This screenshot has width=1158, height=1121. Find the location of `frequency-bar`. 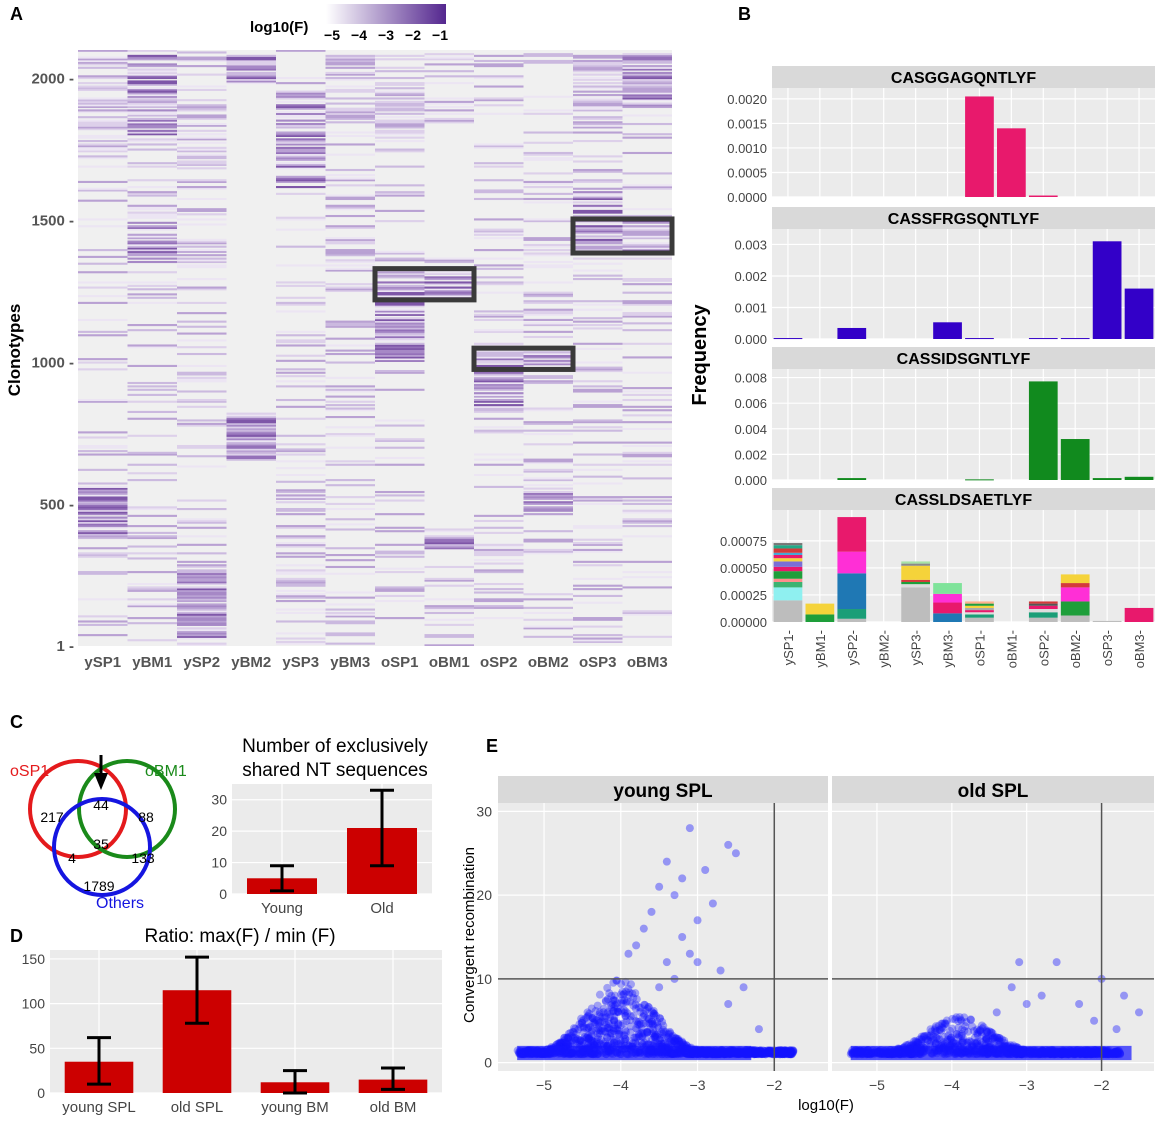

frequency-bar is located at coordinates (1043, 196).